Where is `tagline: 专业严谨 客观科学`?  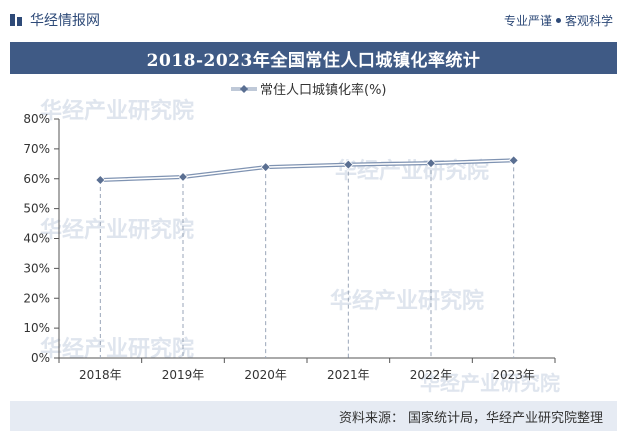 tagline: 专业严谨 客观科学 is located at coordinates (558, 20).